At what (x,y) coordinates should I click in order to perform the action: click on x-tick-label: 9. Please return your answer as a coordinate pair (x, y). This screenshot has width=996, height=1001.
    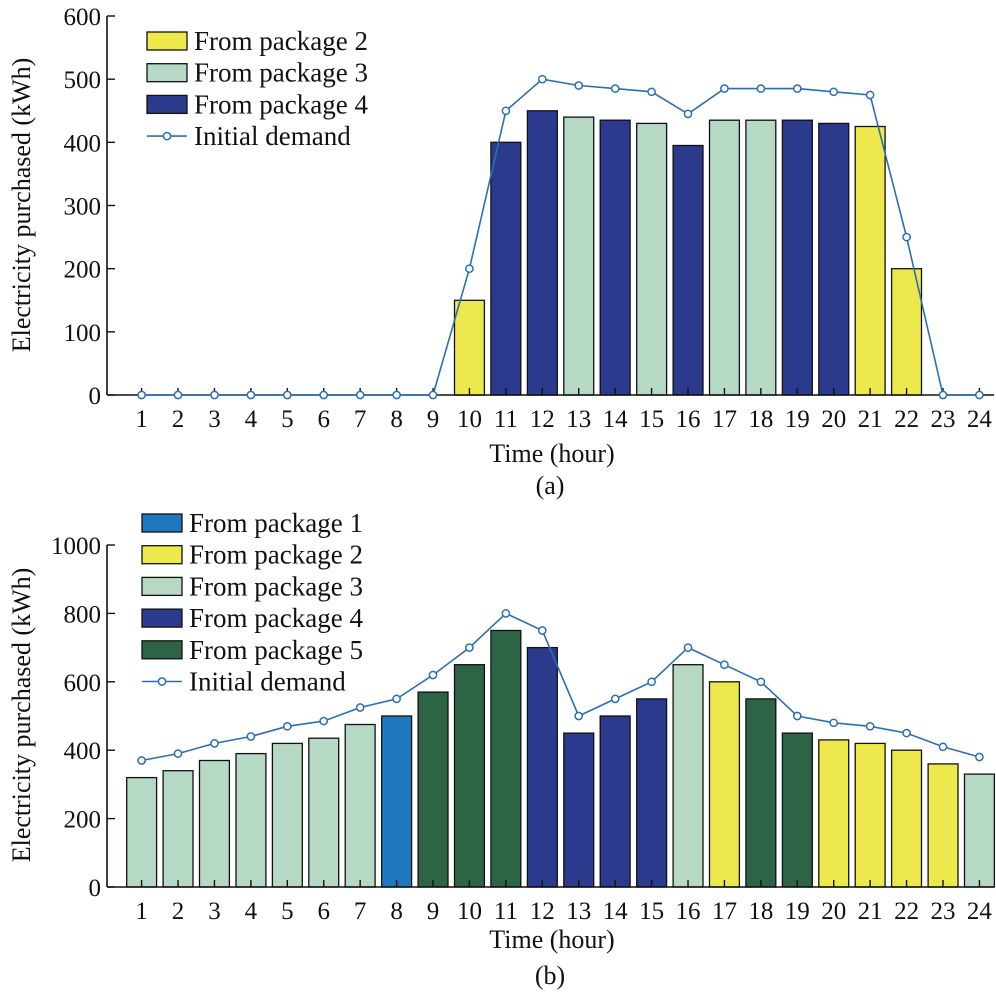
    Looking at the image, I should click on (433, 911).